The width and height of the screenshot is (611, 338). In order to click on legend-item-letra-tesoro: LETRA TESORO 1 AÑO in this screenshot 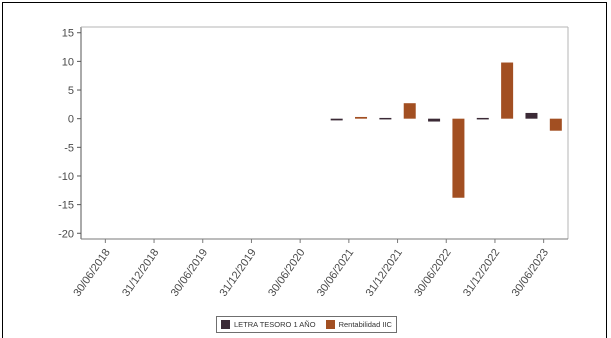, I will do `click(268, 324)`.